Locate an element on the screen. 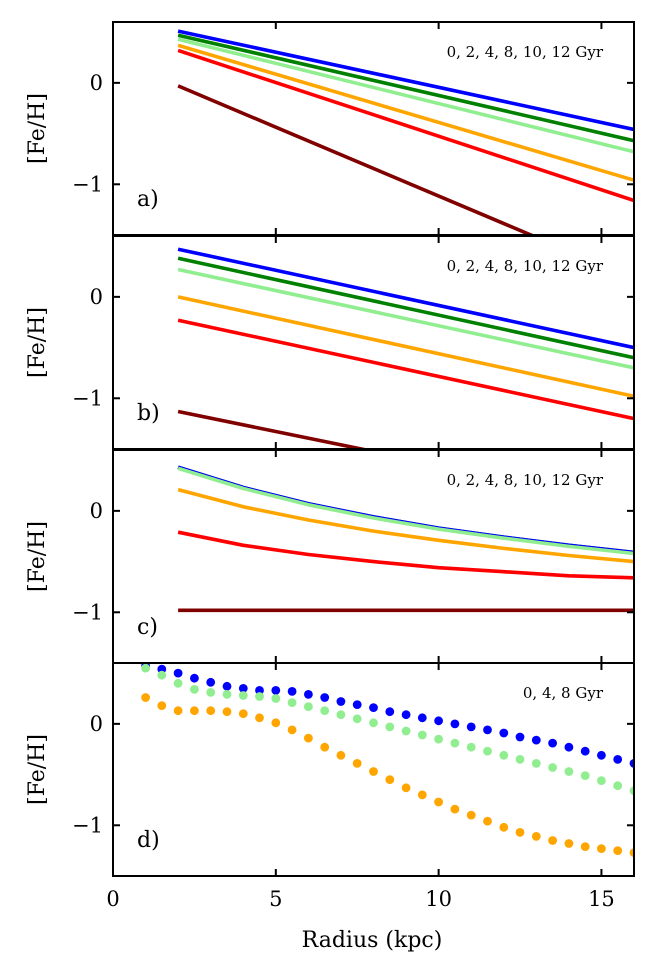 This screenshot has width=664, height=977. x-axis-title: Radius (kpc) is located at coordinates (372, 940).